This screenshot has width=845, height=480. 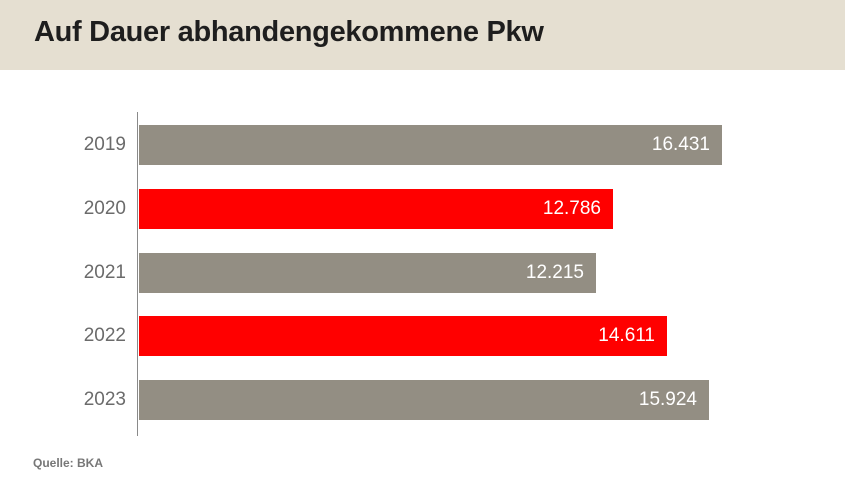 What do you see at coordinates (403, 336) in the screenshot?
I see `bar: 14.611` at bounding box center [403, 336].